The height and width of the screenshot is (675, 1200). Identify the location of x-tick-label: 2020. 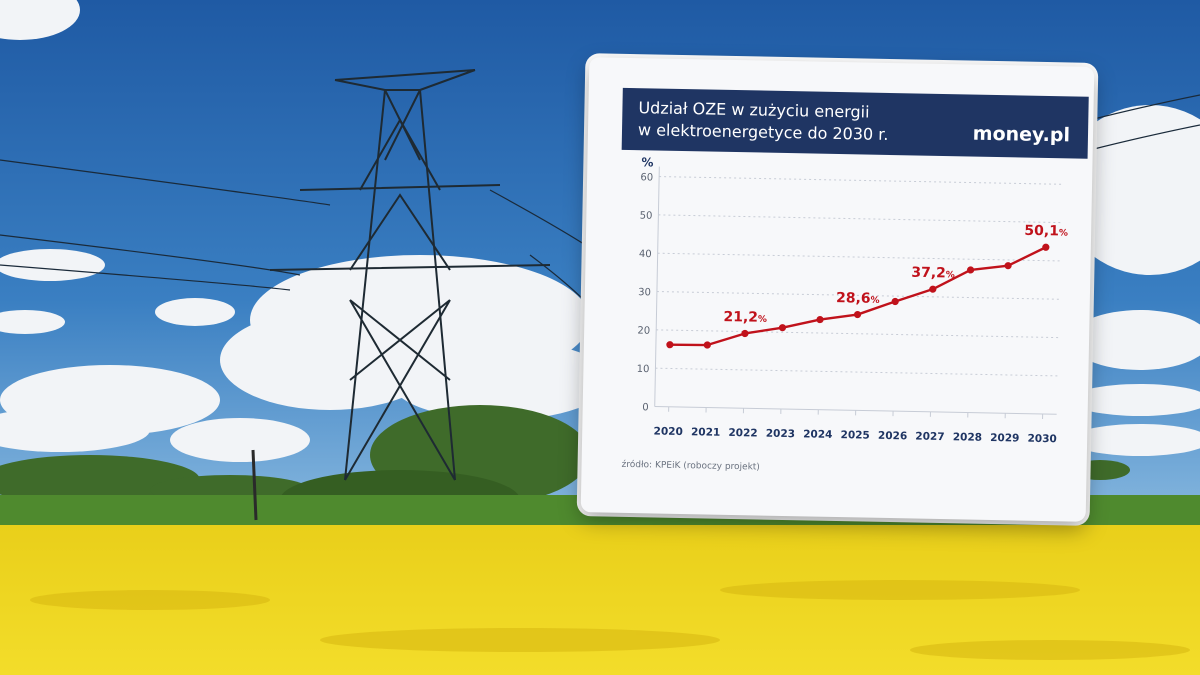
(668, 431).